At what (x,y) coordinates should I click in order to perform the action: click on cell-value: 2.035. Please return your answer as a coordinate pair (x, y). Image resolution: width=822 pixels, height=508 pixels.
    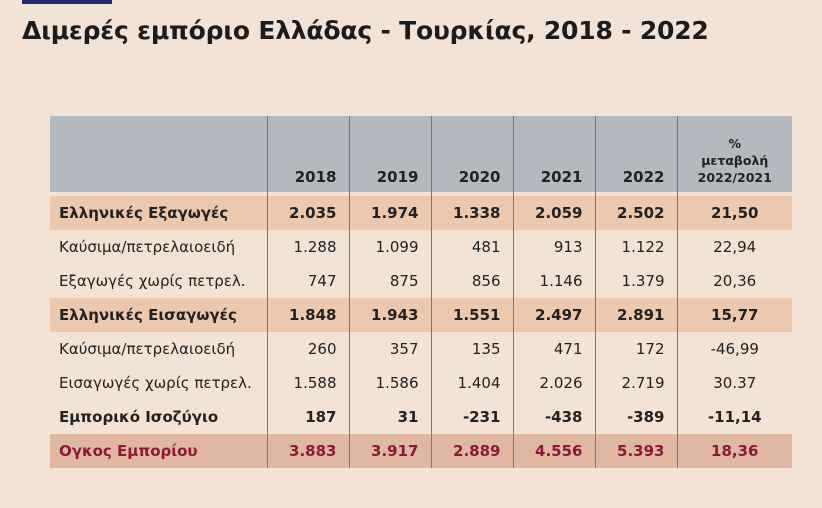
    Looking at the image, I should click on (307, 213).